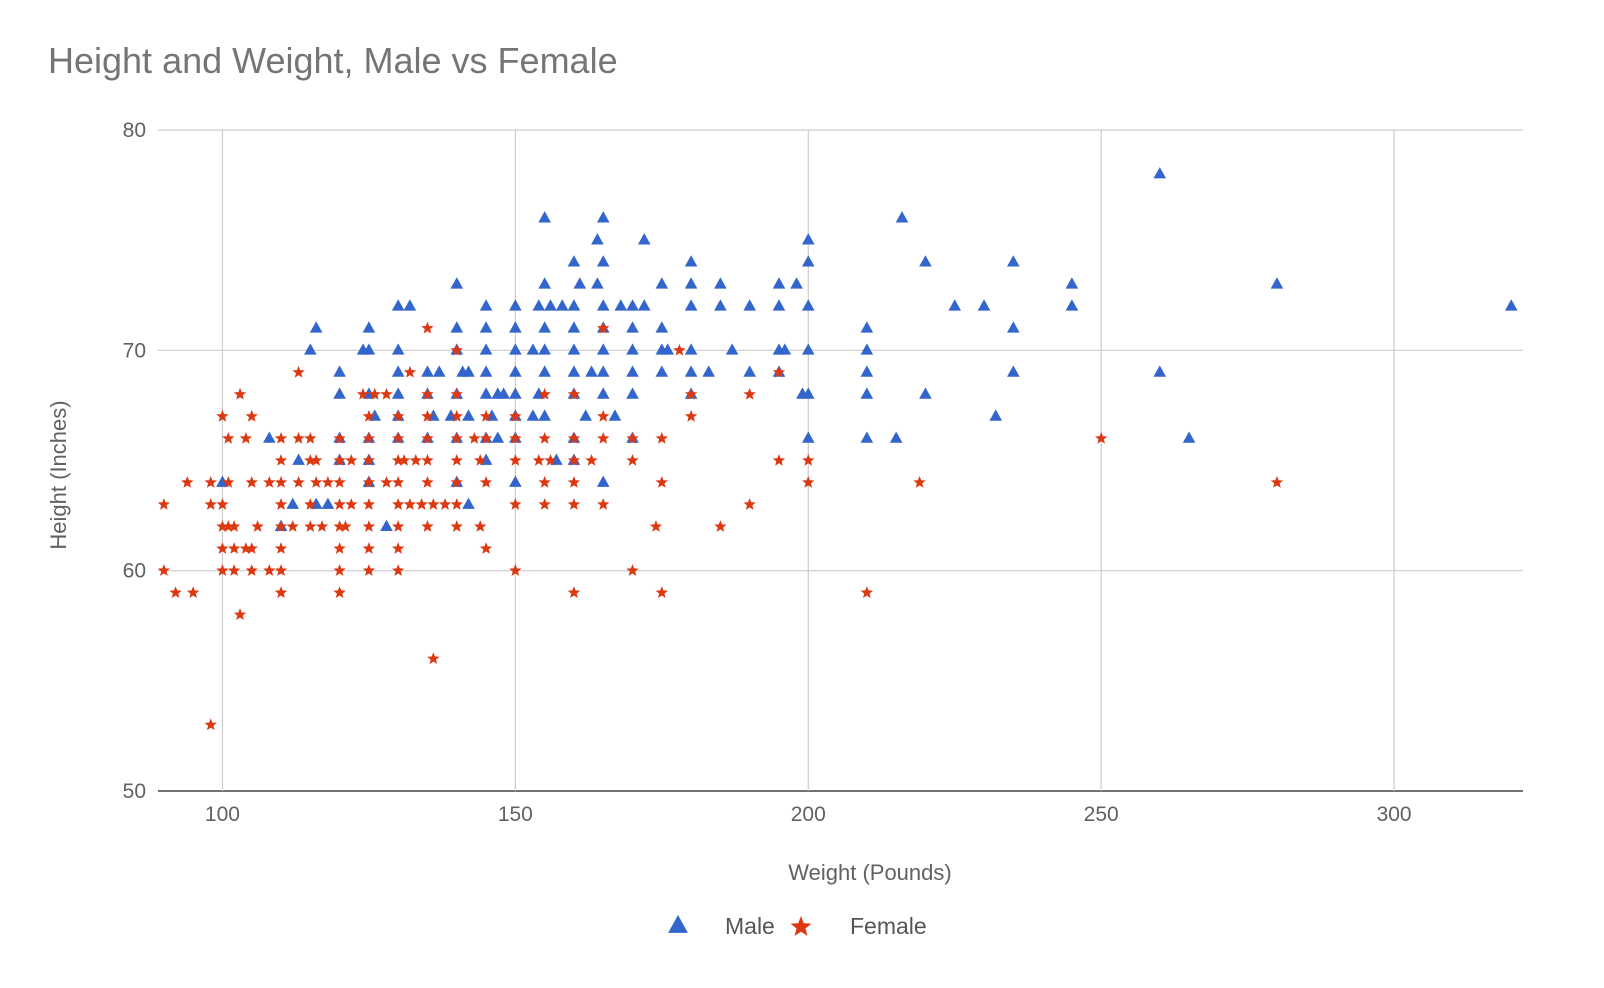 This screenshot has width=1604, height=988. What do you see at coordinates (678, 924) in the screenshot?
I see `triangle-icon` at bounding box center [678, 924].